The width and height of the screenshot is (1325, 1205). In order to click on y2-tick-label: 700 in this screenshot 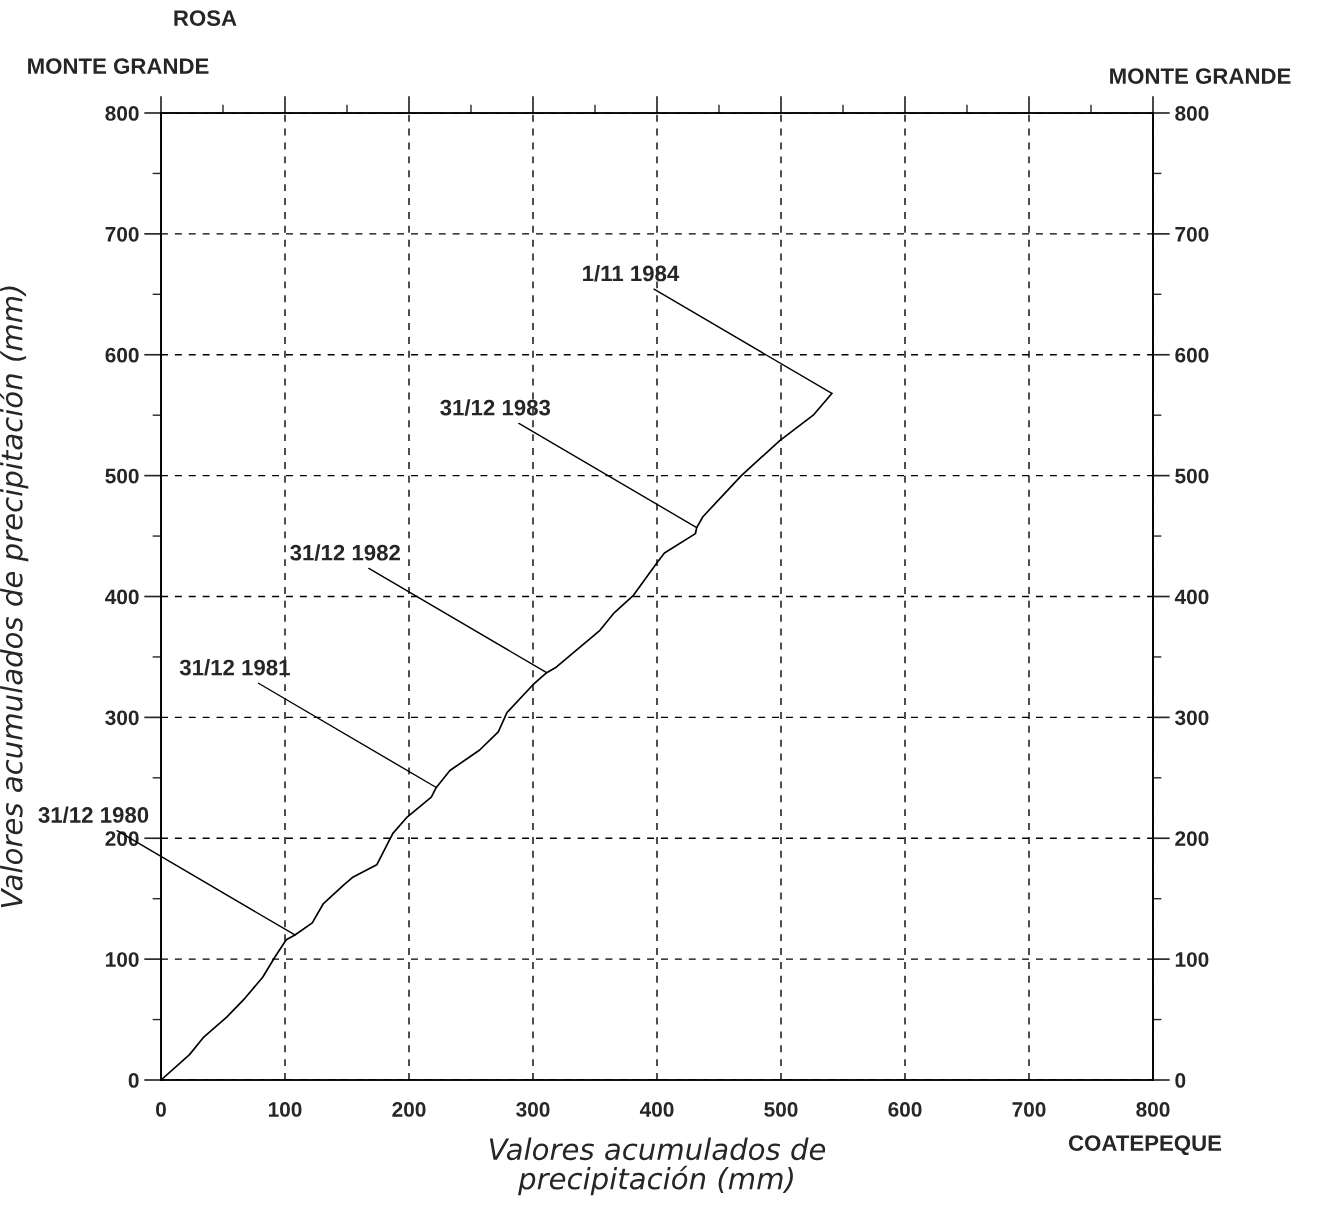, I will do `click(1192, 234)`.